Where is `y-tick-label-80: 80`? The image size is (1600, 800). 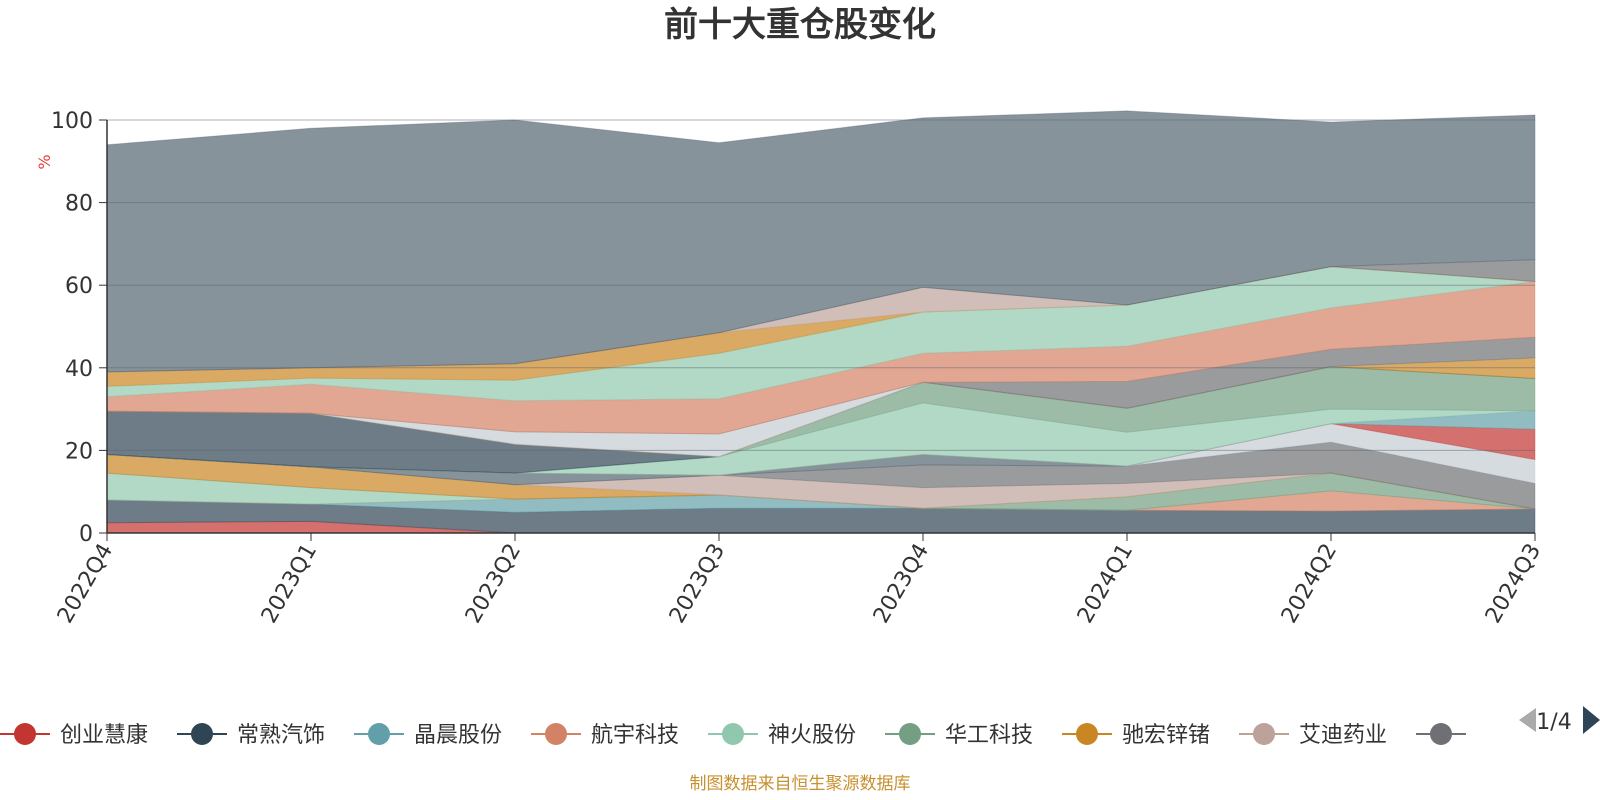 y-tick-label-80: 80 is located at coordinates (79, 204).